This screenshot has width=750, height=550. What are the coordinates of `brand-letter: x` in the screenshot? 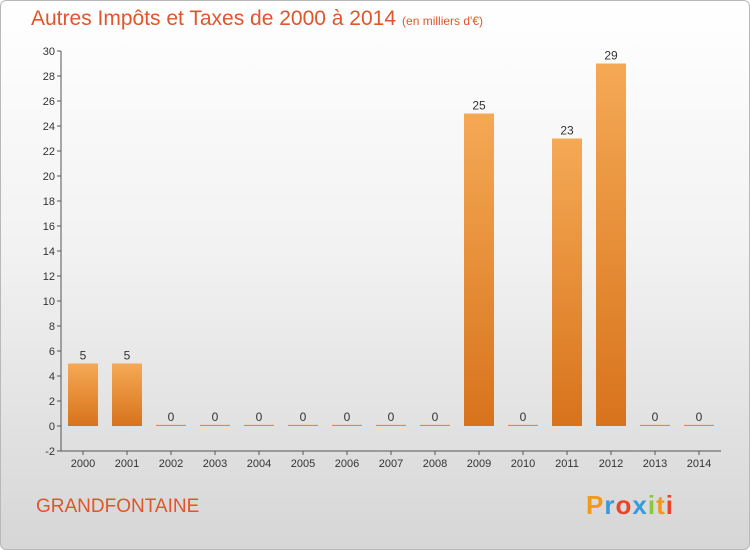 It's located at (640, 505).